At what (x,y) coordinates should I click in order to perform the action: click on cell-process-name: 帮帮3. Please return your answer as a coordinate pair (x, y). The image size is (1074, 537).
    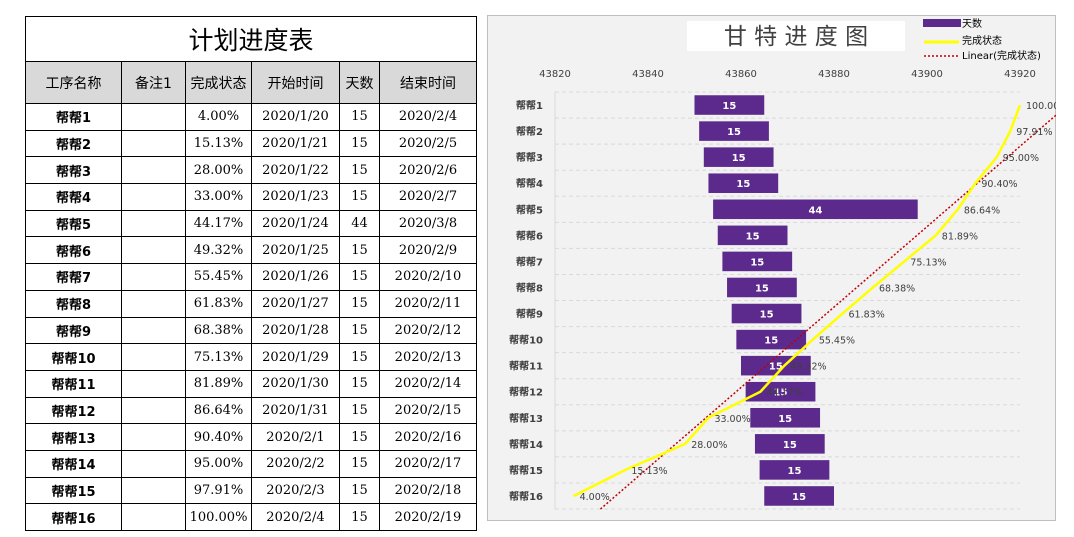
    Looking at the image, I should click on (73, 170).